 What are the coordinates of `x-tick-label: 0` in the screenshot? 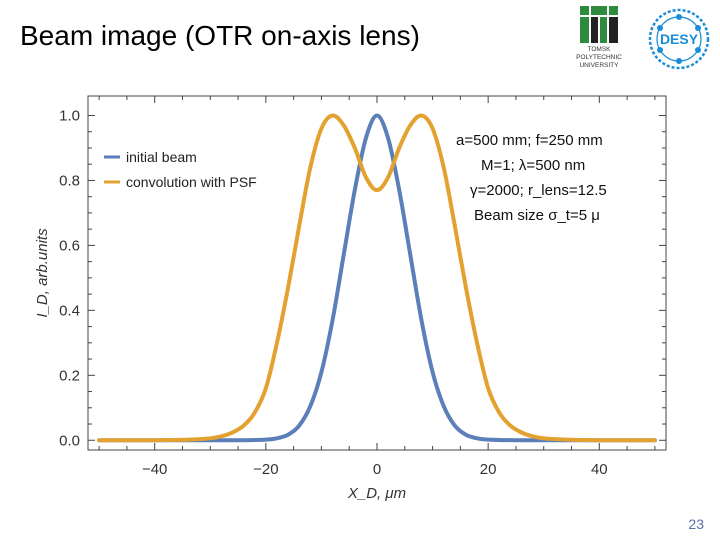 It's located at (377, 469).